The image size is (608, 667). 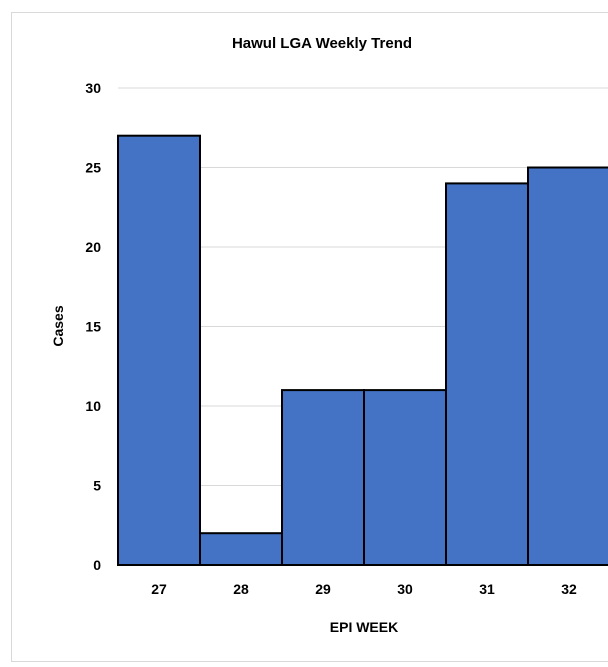 I want to click on x-tick-label: 30, so click(x=405, y=589).